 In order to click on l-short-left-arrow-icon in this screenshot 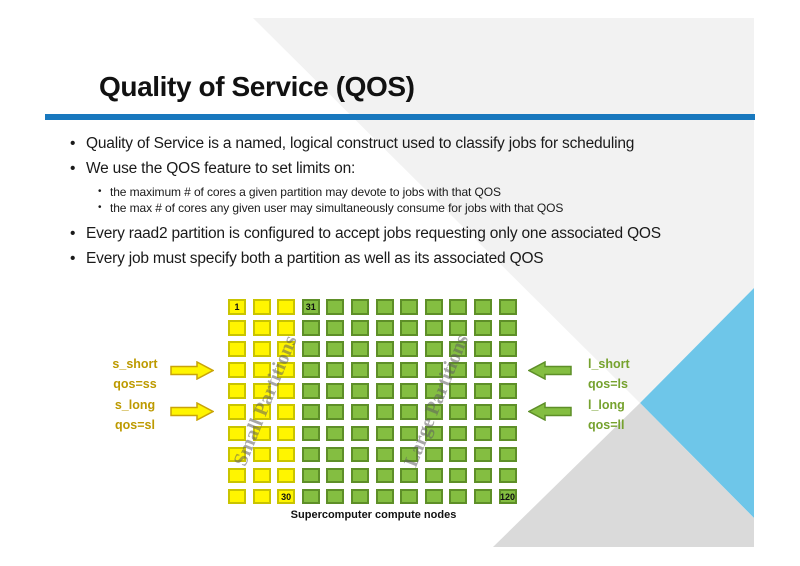, I will do `click(550, 370)`.